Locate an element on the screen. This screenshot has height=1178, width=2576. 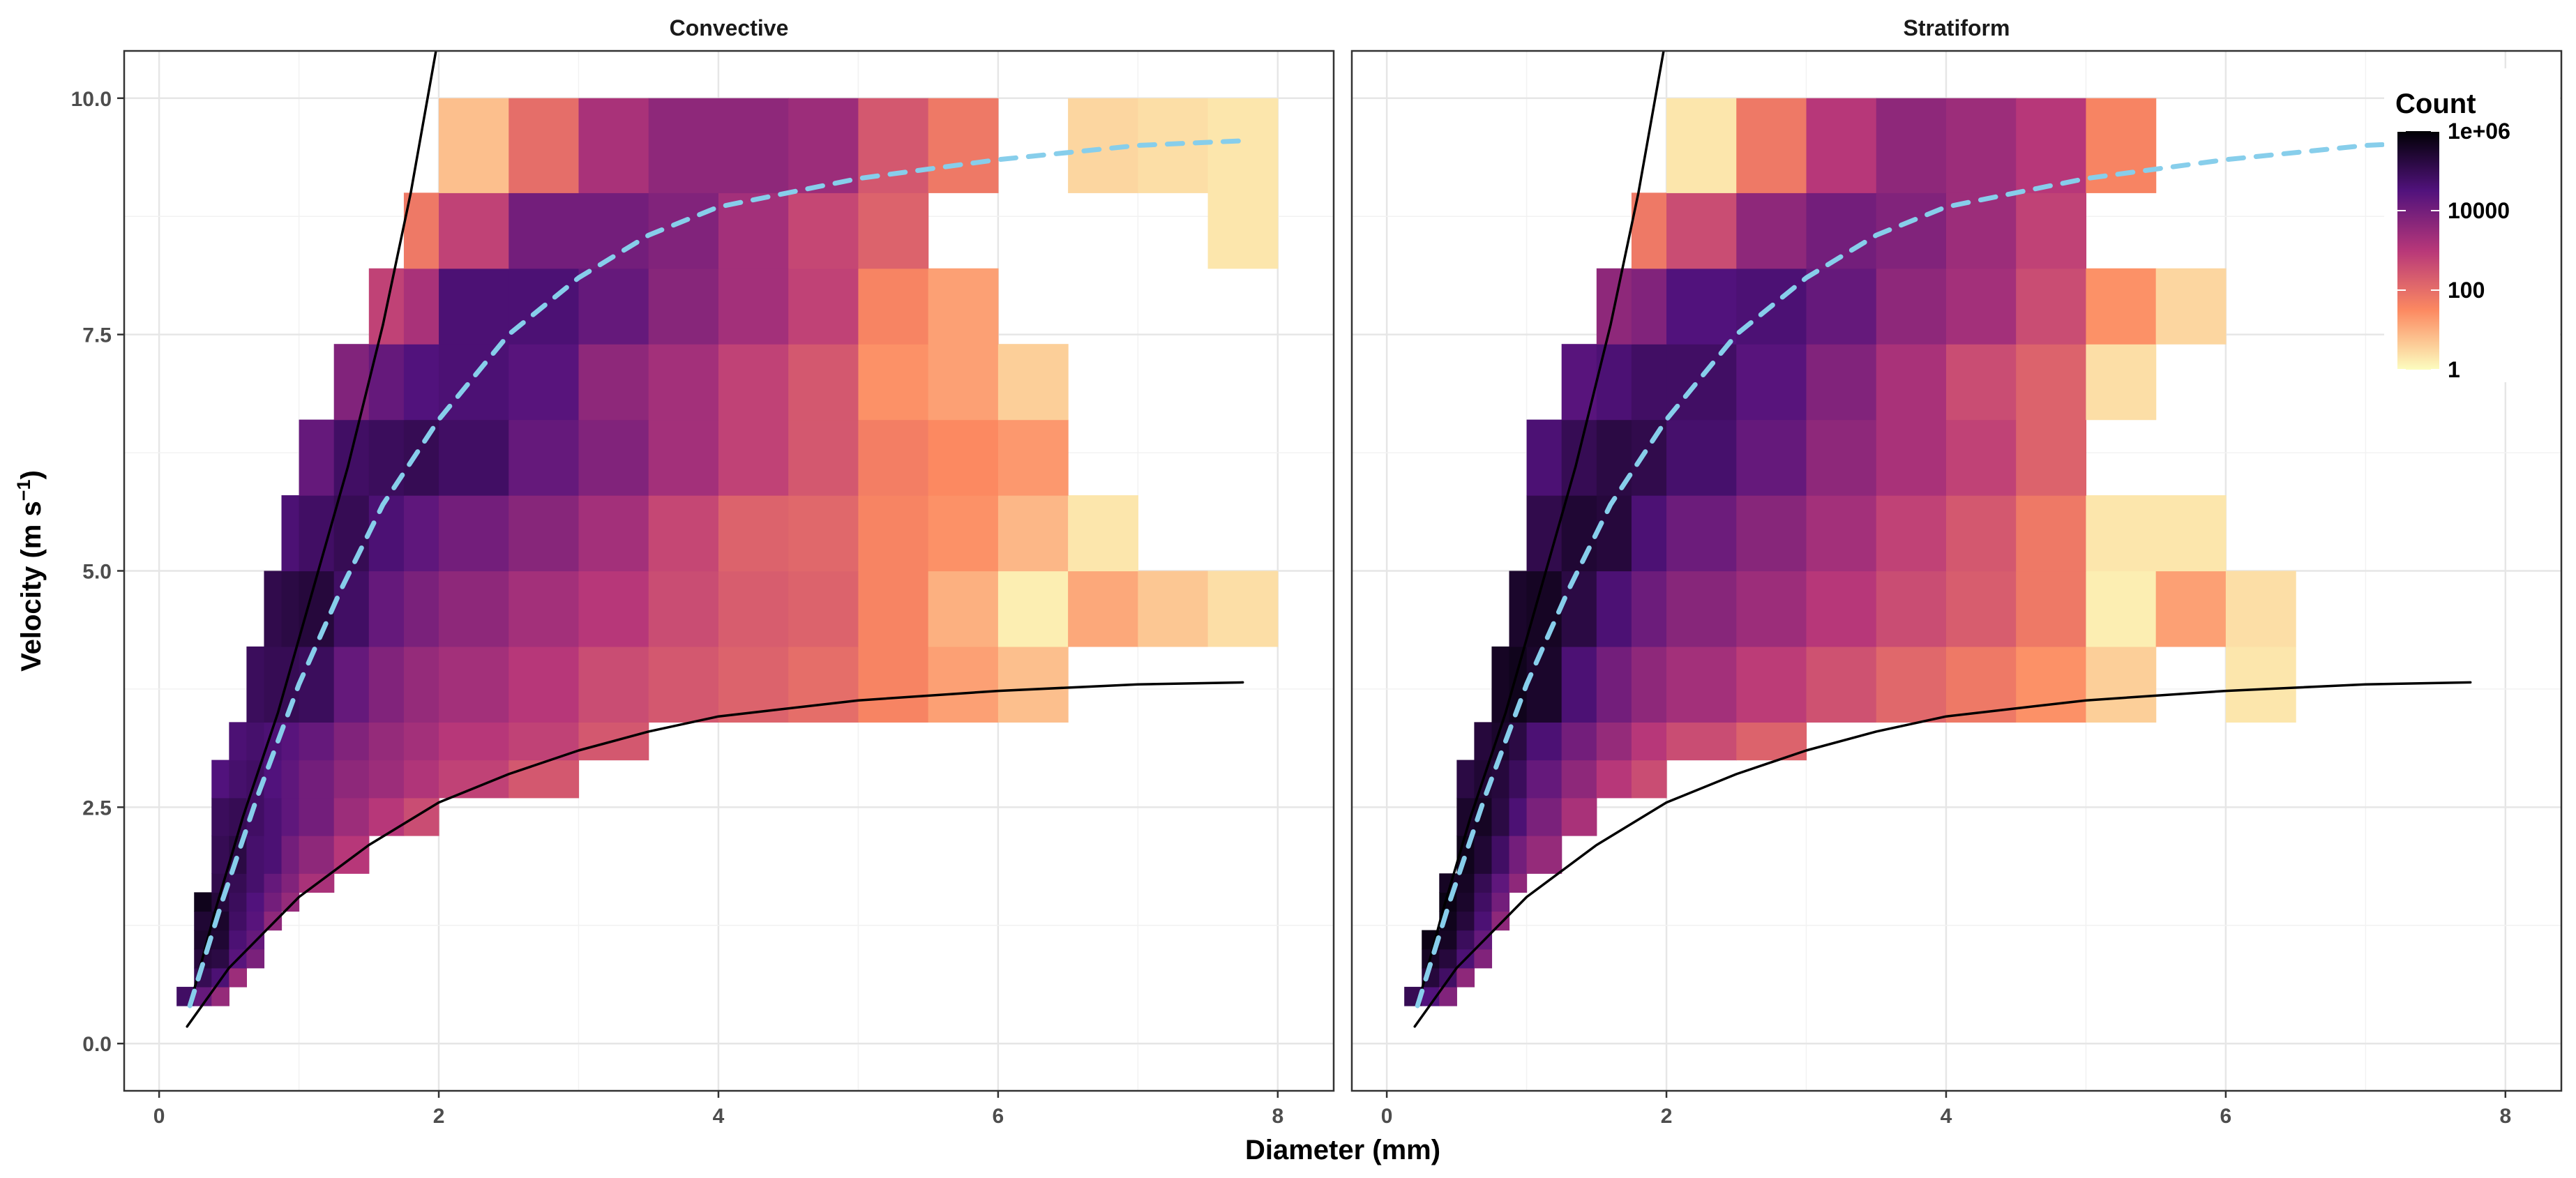
legend: Count 1 100 10000 1e+06 is located at coordinates (2472, 225).